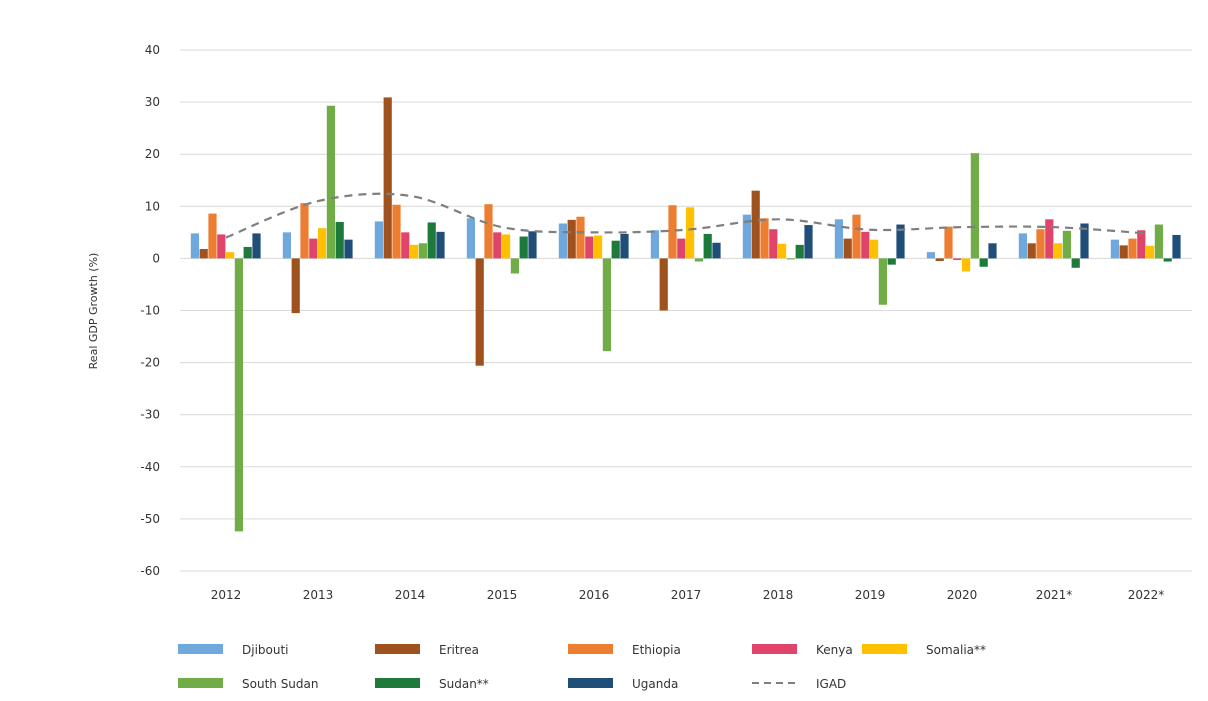 The image size is (1208, 701). I want to click on legend-label-south-sudan: South Sudan, so click(280, 684).